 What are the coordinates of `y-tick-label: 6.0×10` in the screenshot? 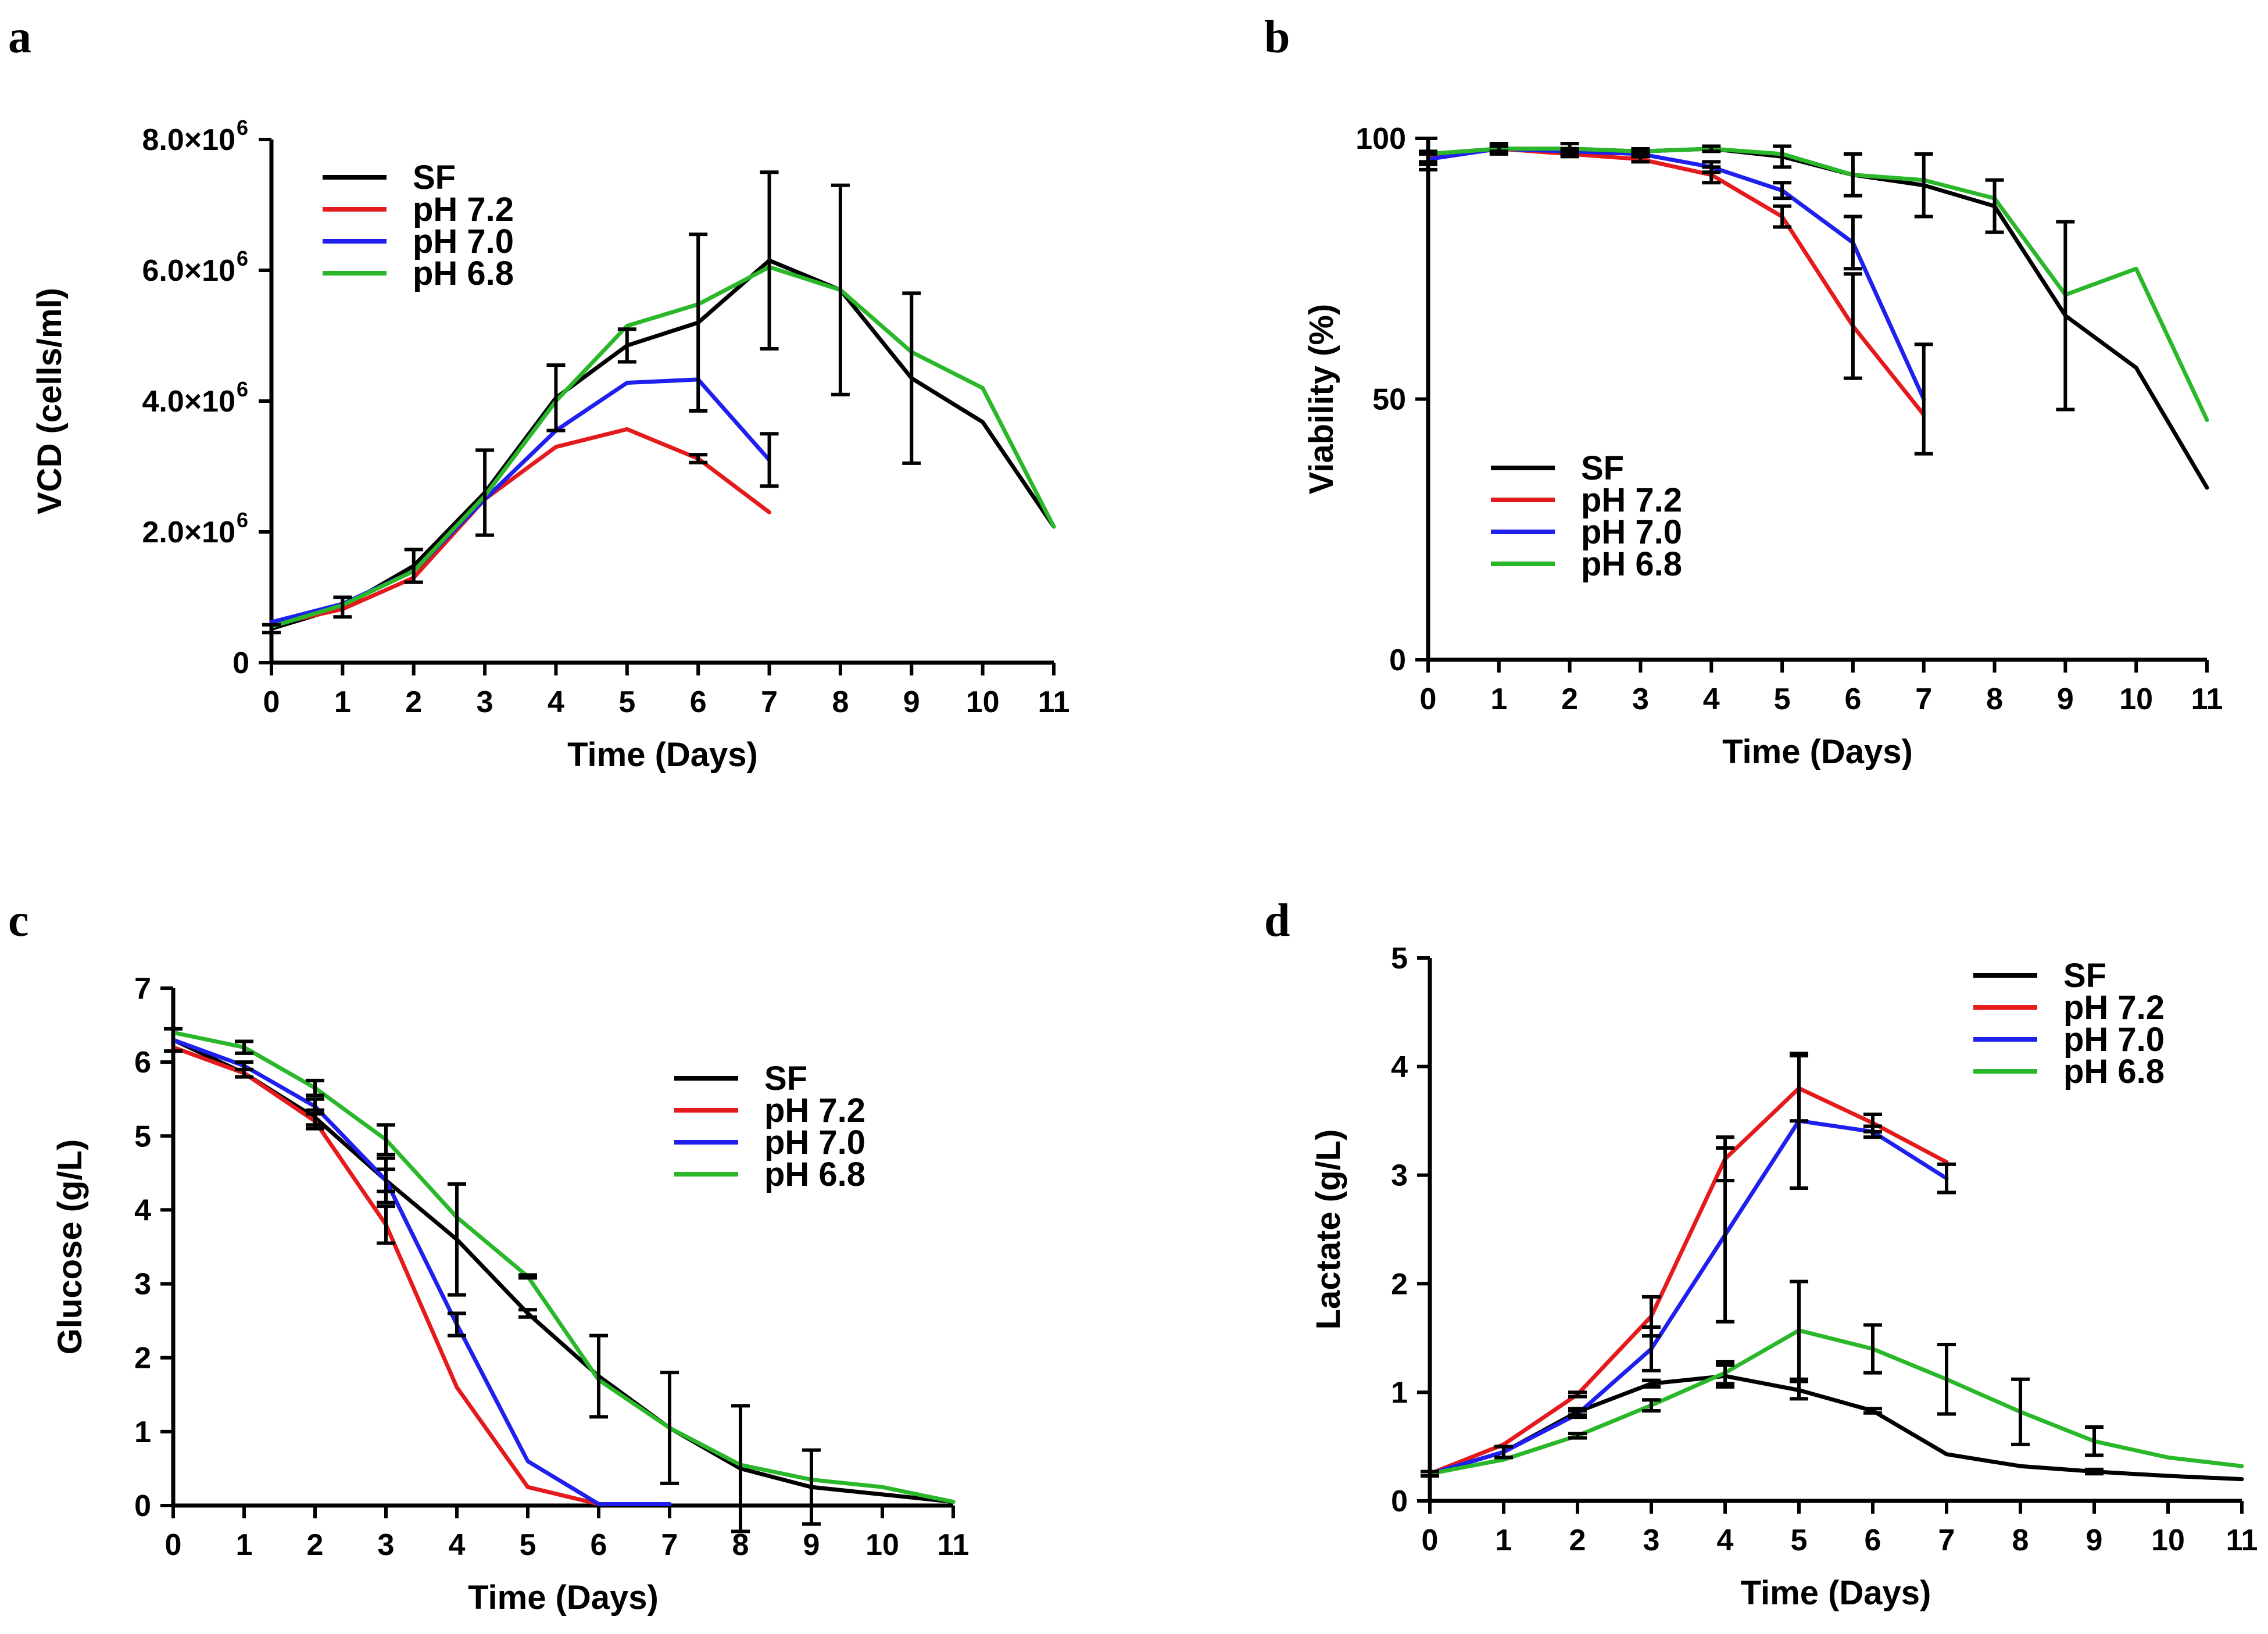 It's located at (189, 271).